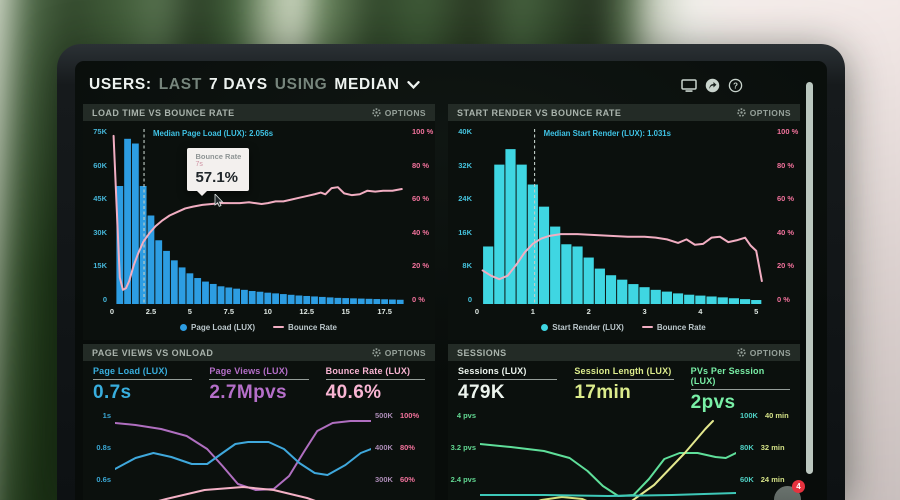  I want to click on y-axis-tick: 24K, so click(465, 199).